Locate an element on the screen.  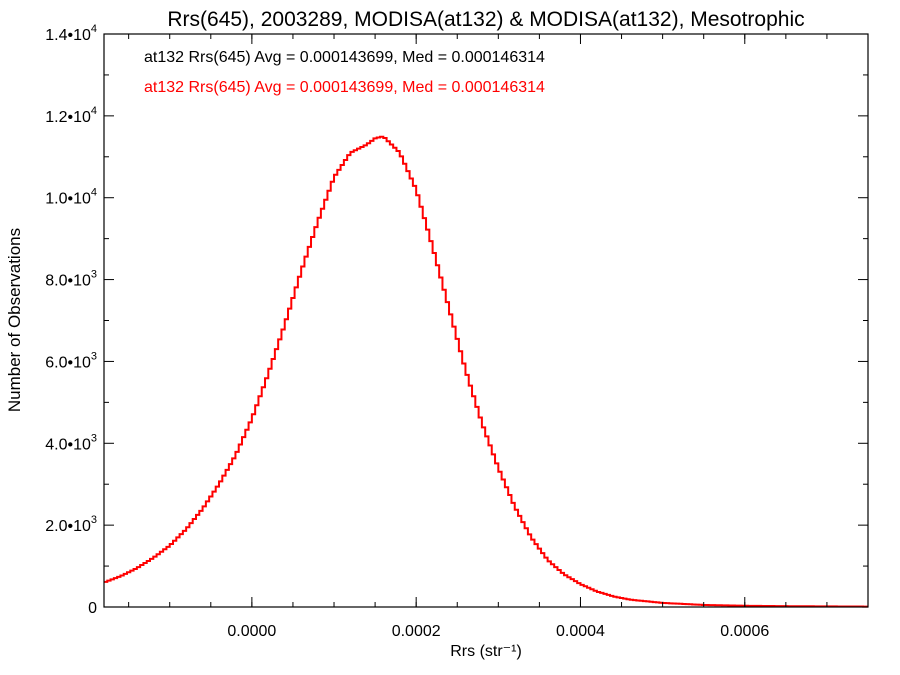
y-tick-label: 1.0•104 is located at coordinates (71, 197).